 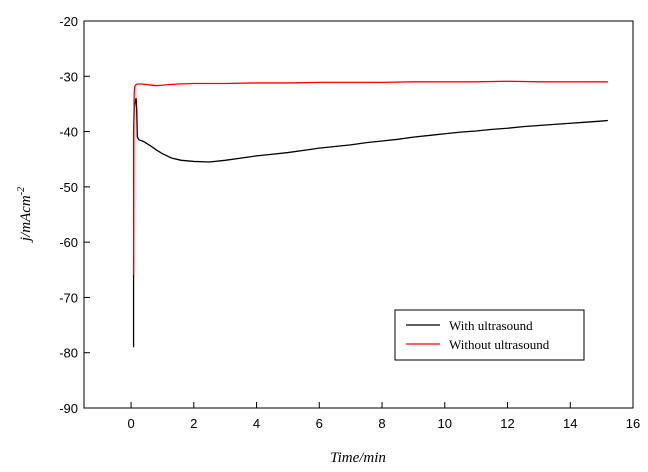 What do you see at coordinates (68, 353) in the screenshot?
I see `y-tick-label: -80` at bounding box center [68, 353].